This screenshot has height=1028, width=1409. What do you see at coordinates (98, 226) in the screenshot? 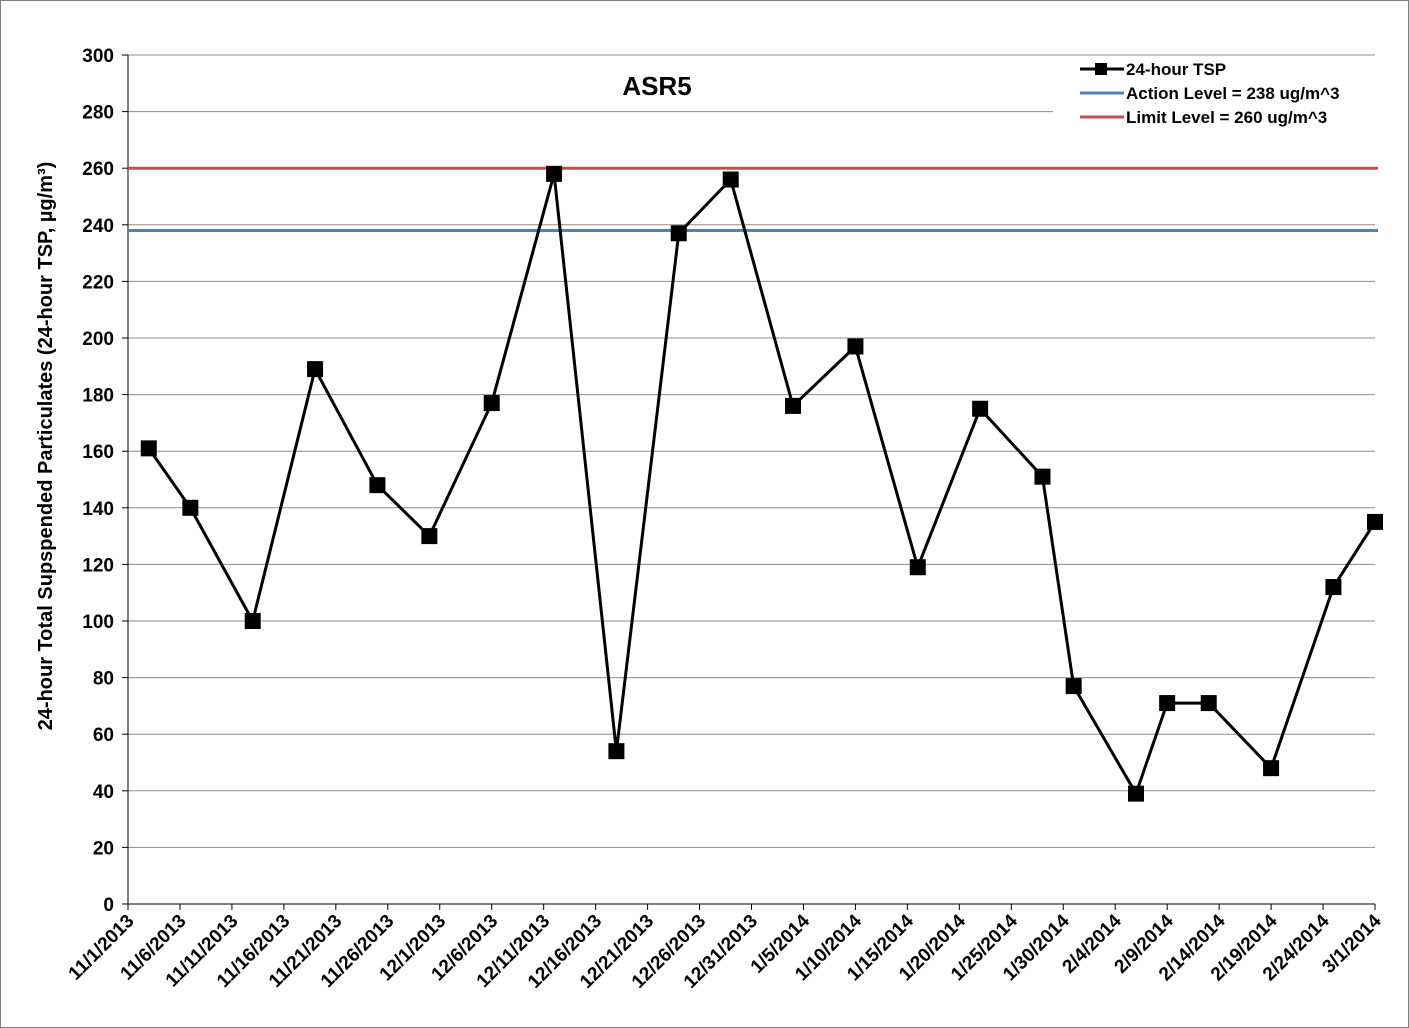
I see `y-tick-label: 240` at bounding box center [98, 226].